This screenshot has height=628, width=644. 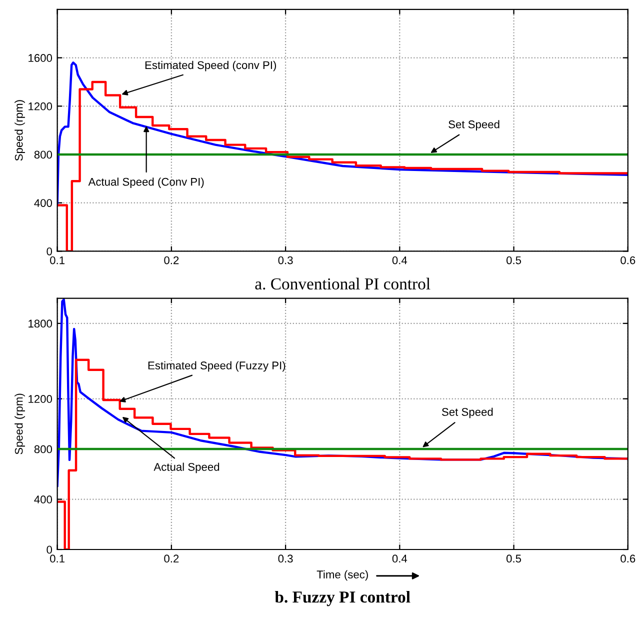 I want to click on text: a. Conventional PI control, so click(x=342, y=284).